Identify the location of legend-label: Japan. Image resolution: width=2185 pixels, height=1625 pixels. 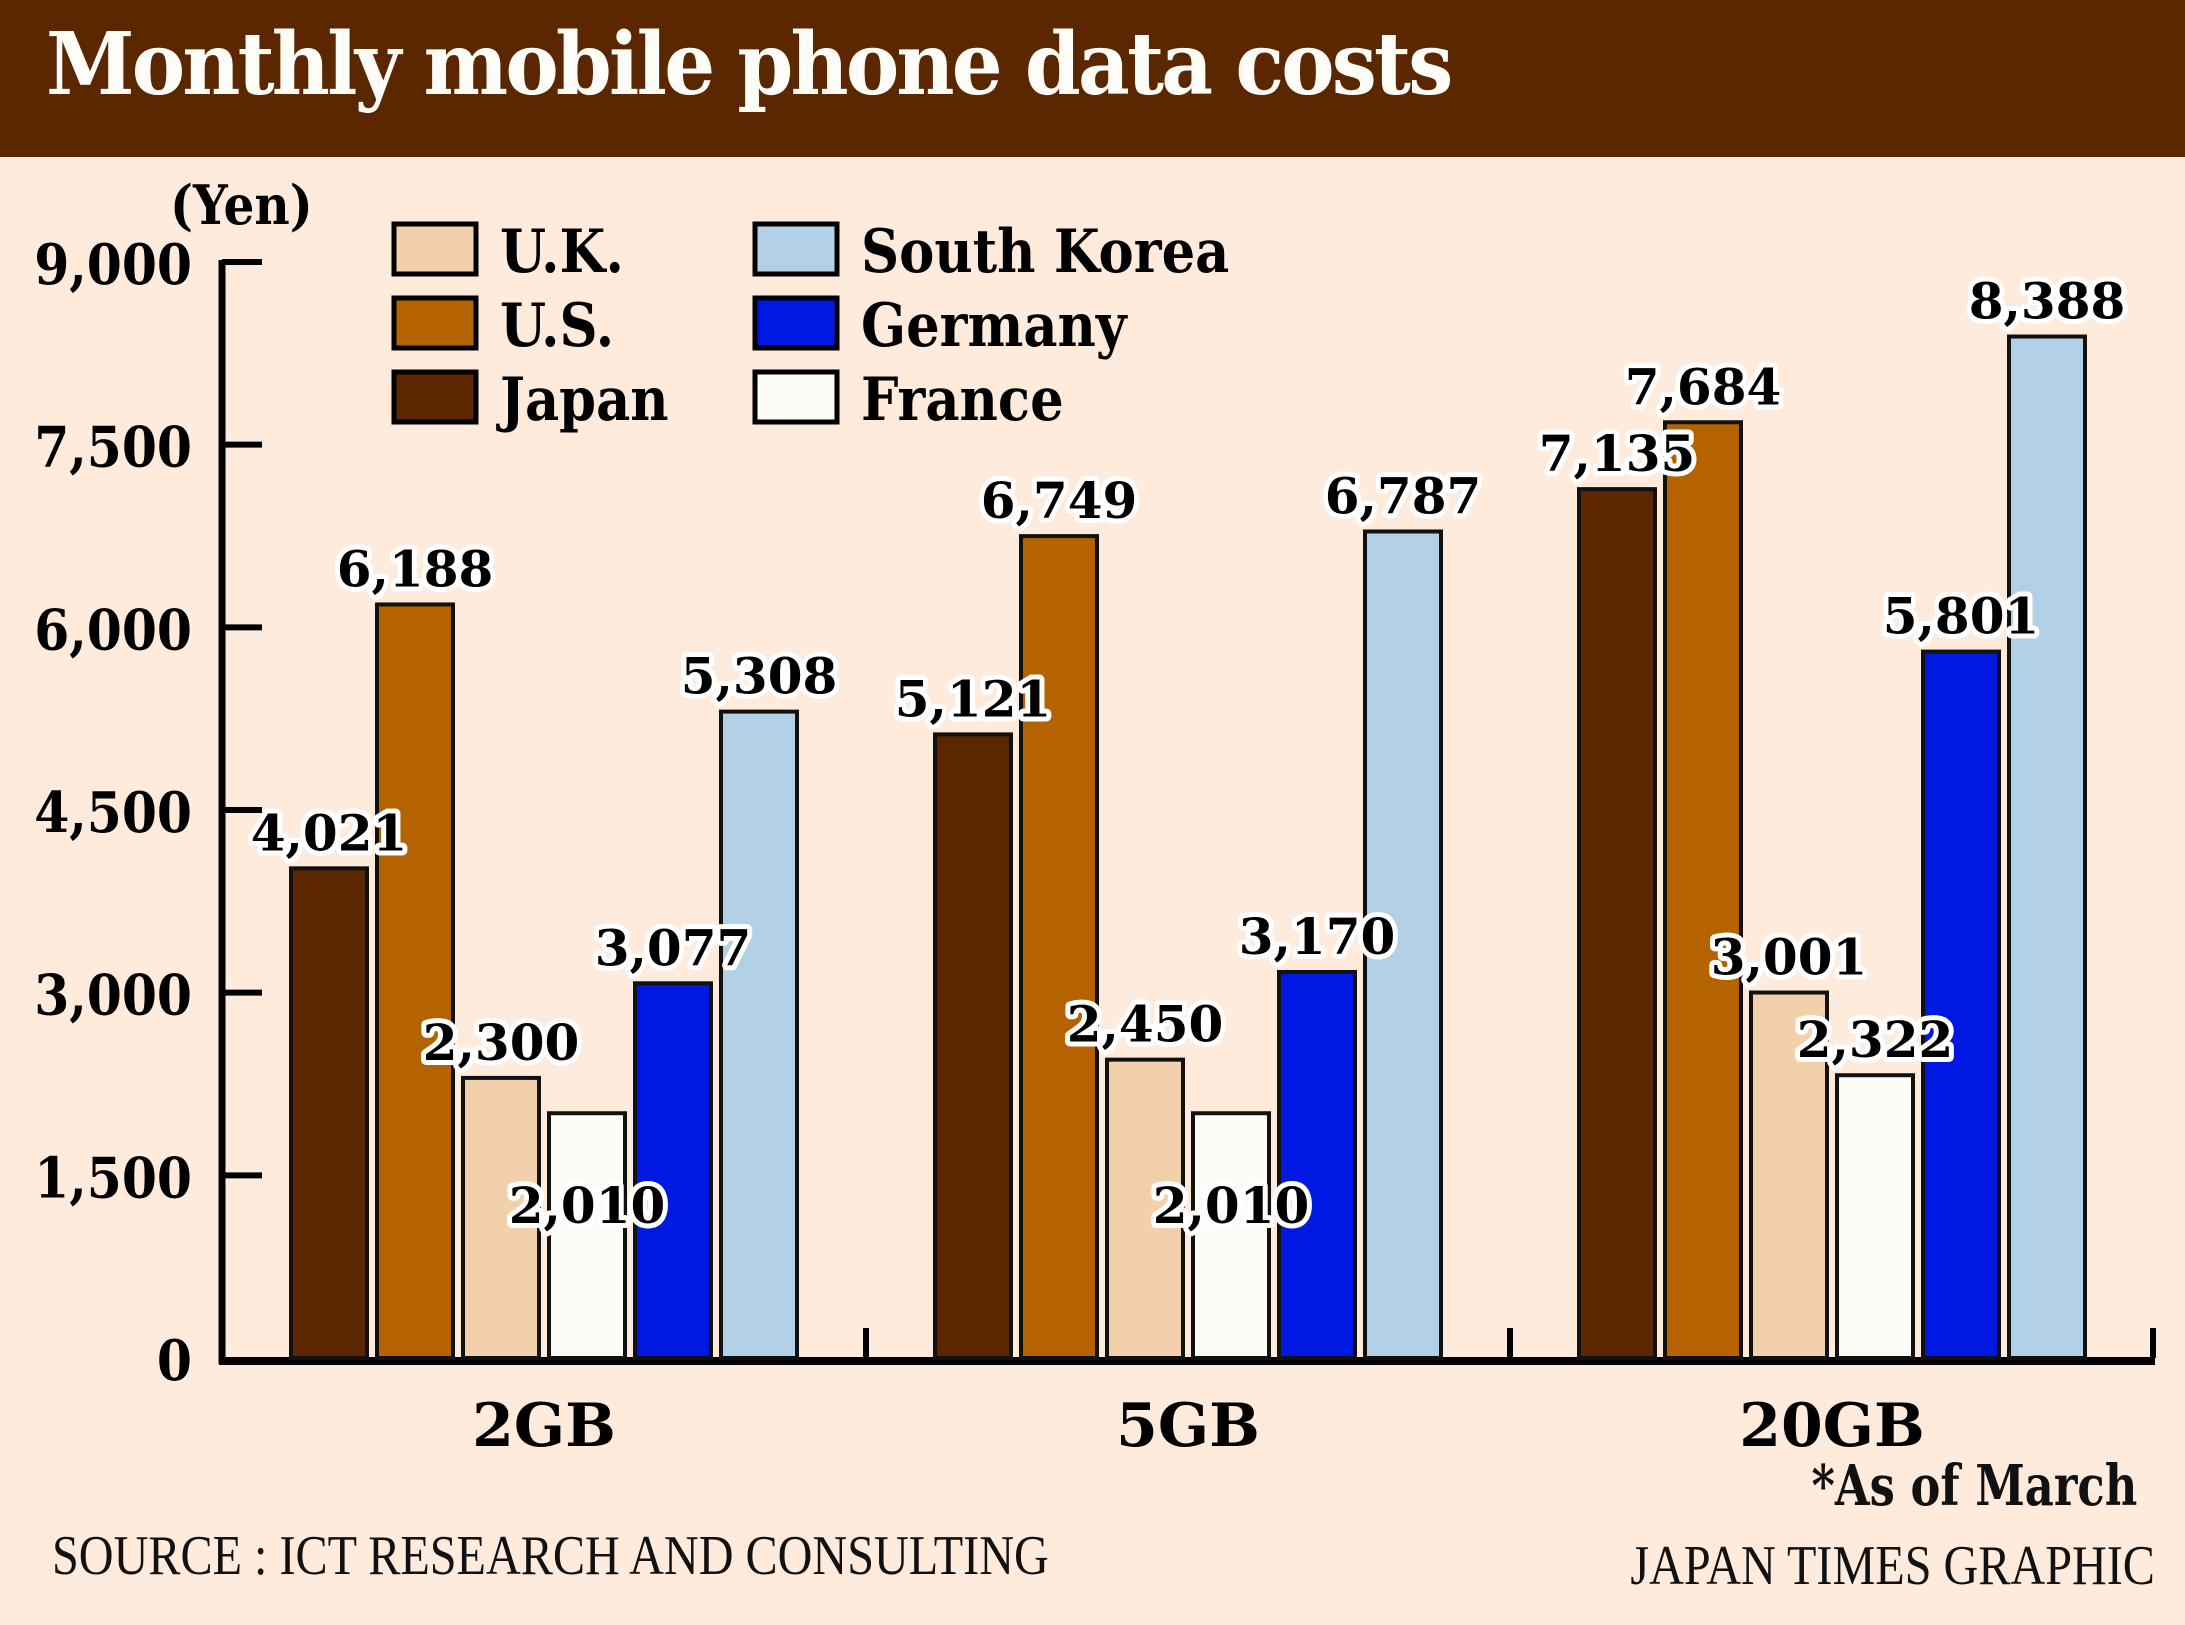
(581, 400).